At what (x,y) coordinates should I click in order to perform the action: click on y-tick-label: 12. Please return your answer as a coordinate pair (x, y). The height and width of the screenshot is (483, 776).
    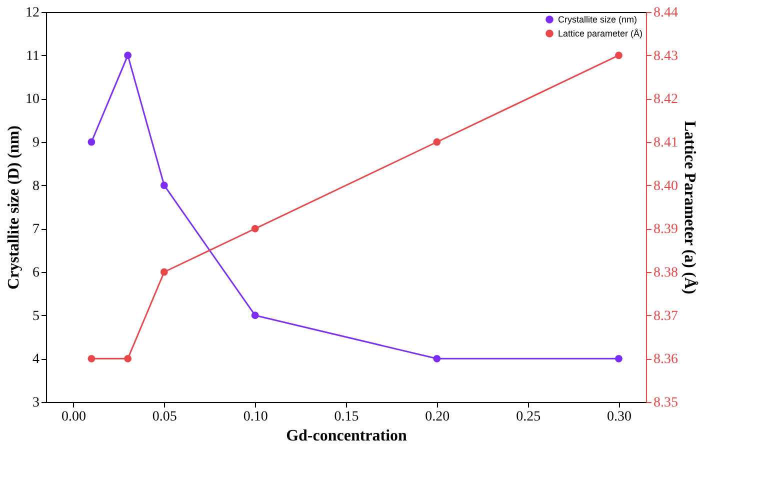
    Looking at the image, I should click on (33, 13).